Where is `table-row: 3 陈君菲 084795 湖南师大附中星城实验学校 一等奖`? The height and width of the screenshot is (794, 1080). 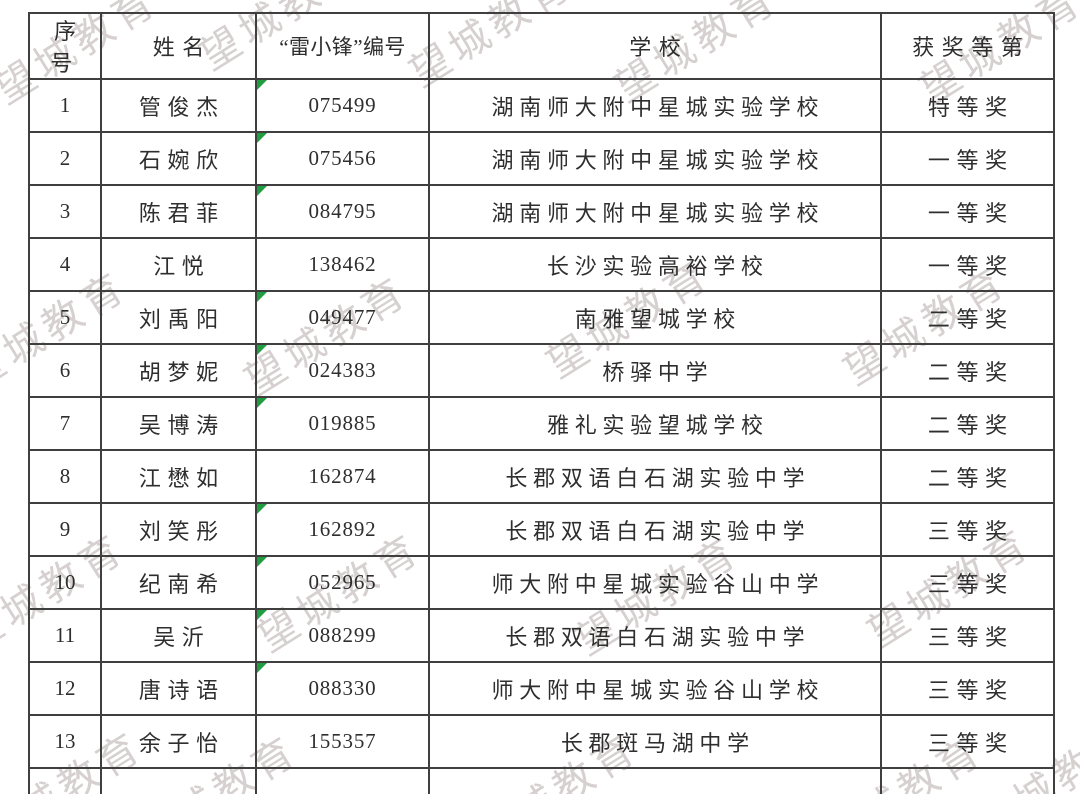 table-row: 3 陈君菲 084795 湖南师大附中星城实验学校 一等奖 is located at coordinates (541, 211).